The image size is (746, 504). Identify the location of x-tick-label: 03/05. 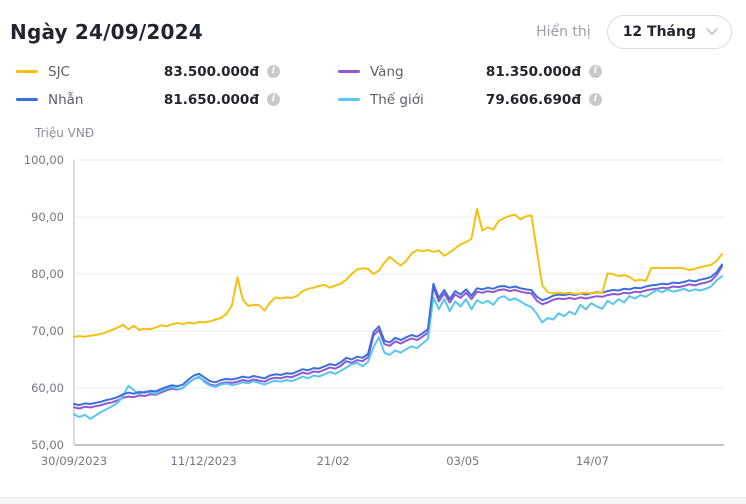
(462, 461).